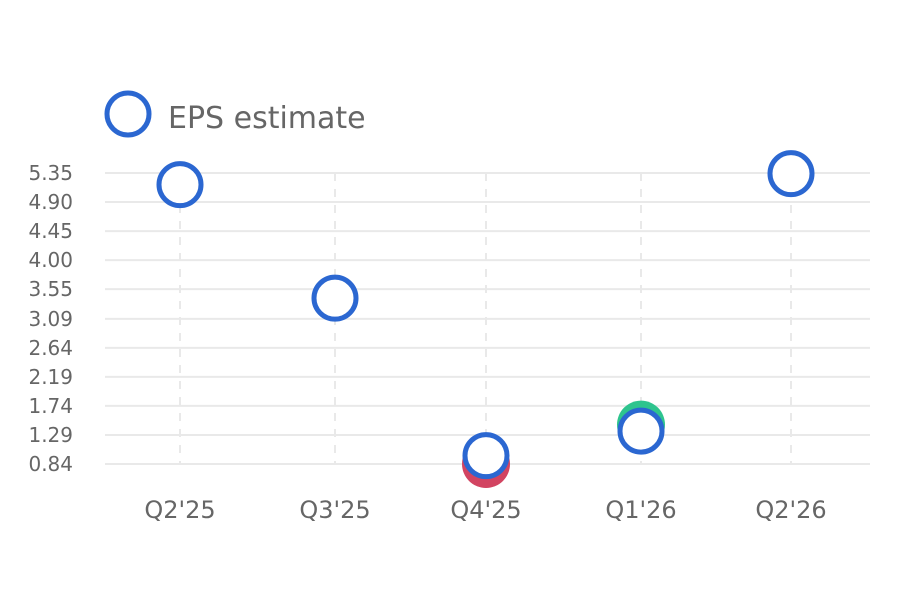 This screenshot has width=900, height=600. What do you see at coordinates (50, 202) in the screenshot?
I see `y-tick-label: 4.90` at bounding box center [50, 202].